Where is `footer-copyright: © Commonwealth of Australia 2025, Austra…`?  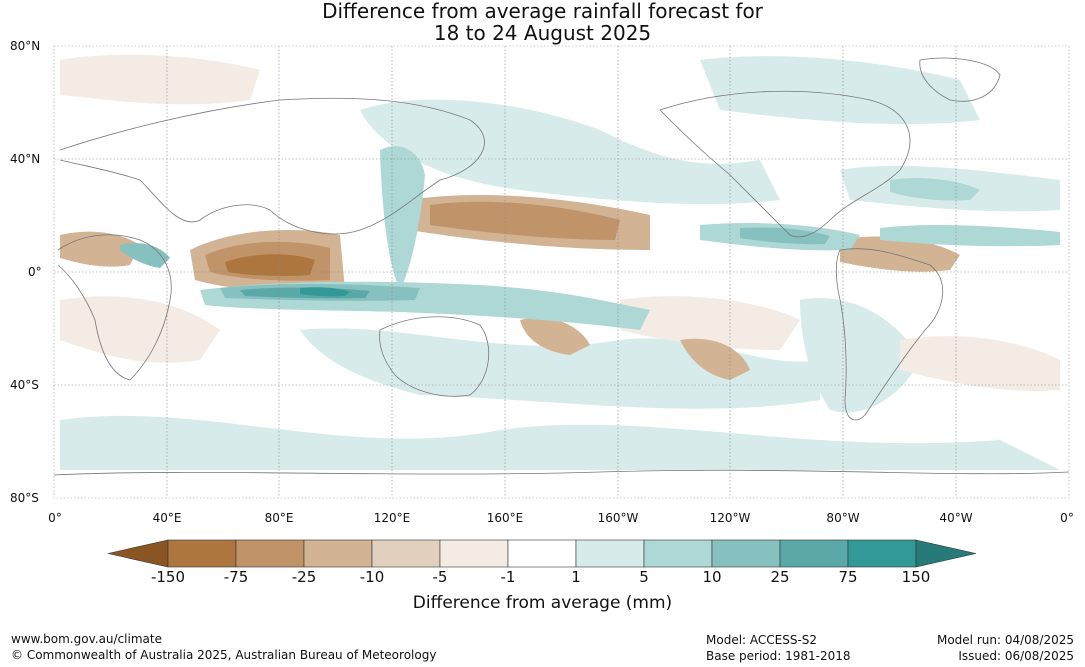 footer-copyright: © Commonwealth of Australia 2025, Austra… is located at coordinates (224, 655).